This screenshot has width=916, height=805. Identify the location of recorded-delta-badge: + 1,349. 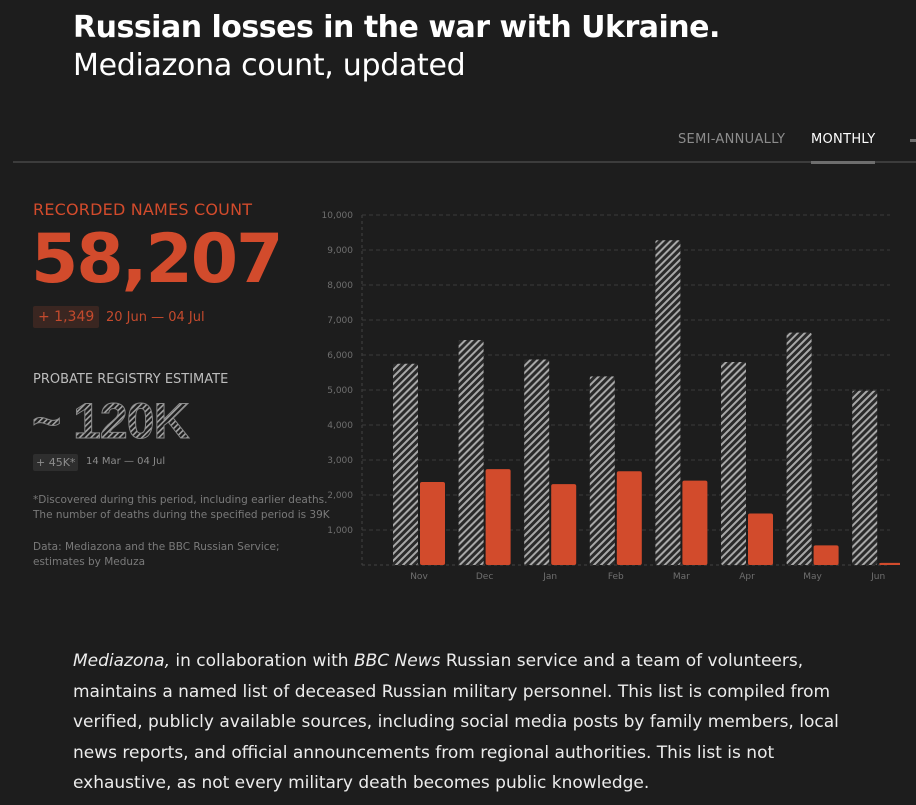
(66, 317).